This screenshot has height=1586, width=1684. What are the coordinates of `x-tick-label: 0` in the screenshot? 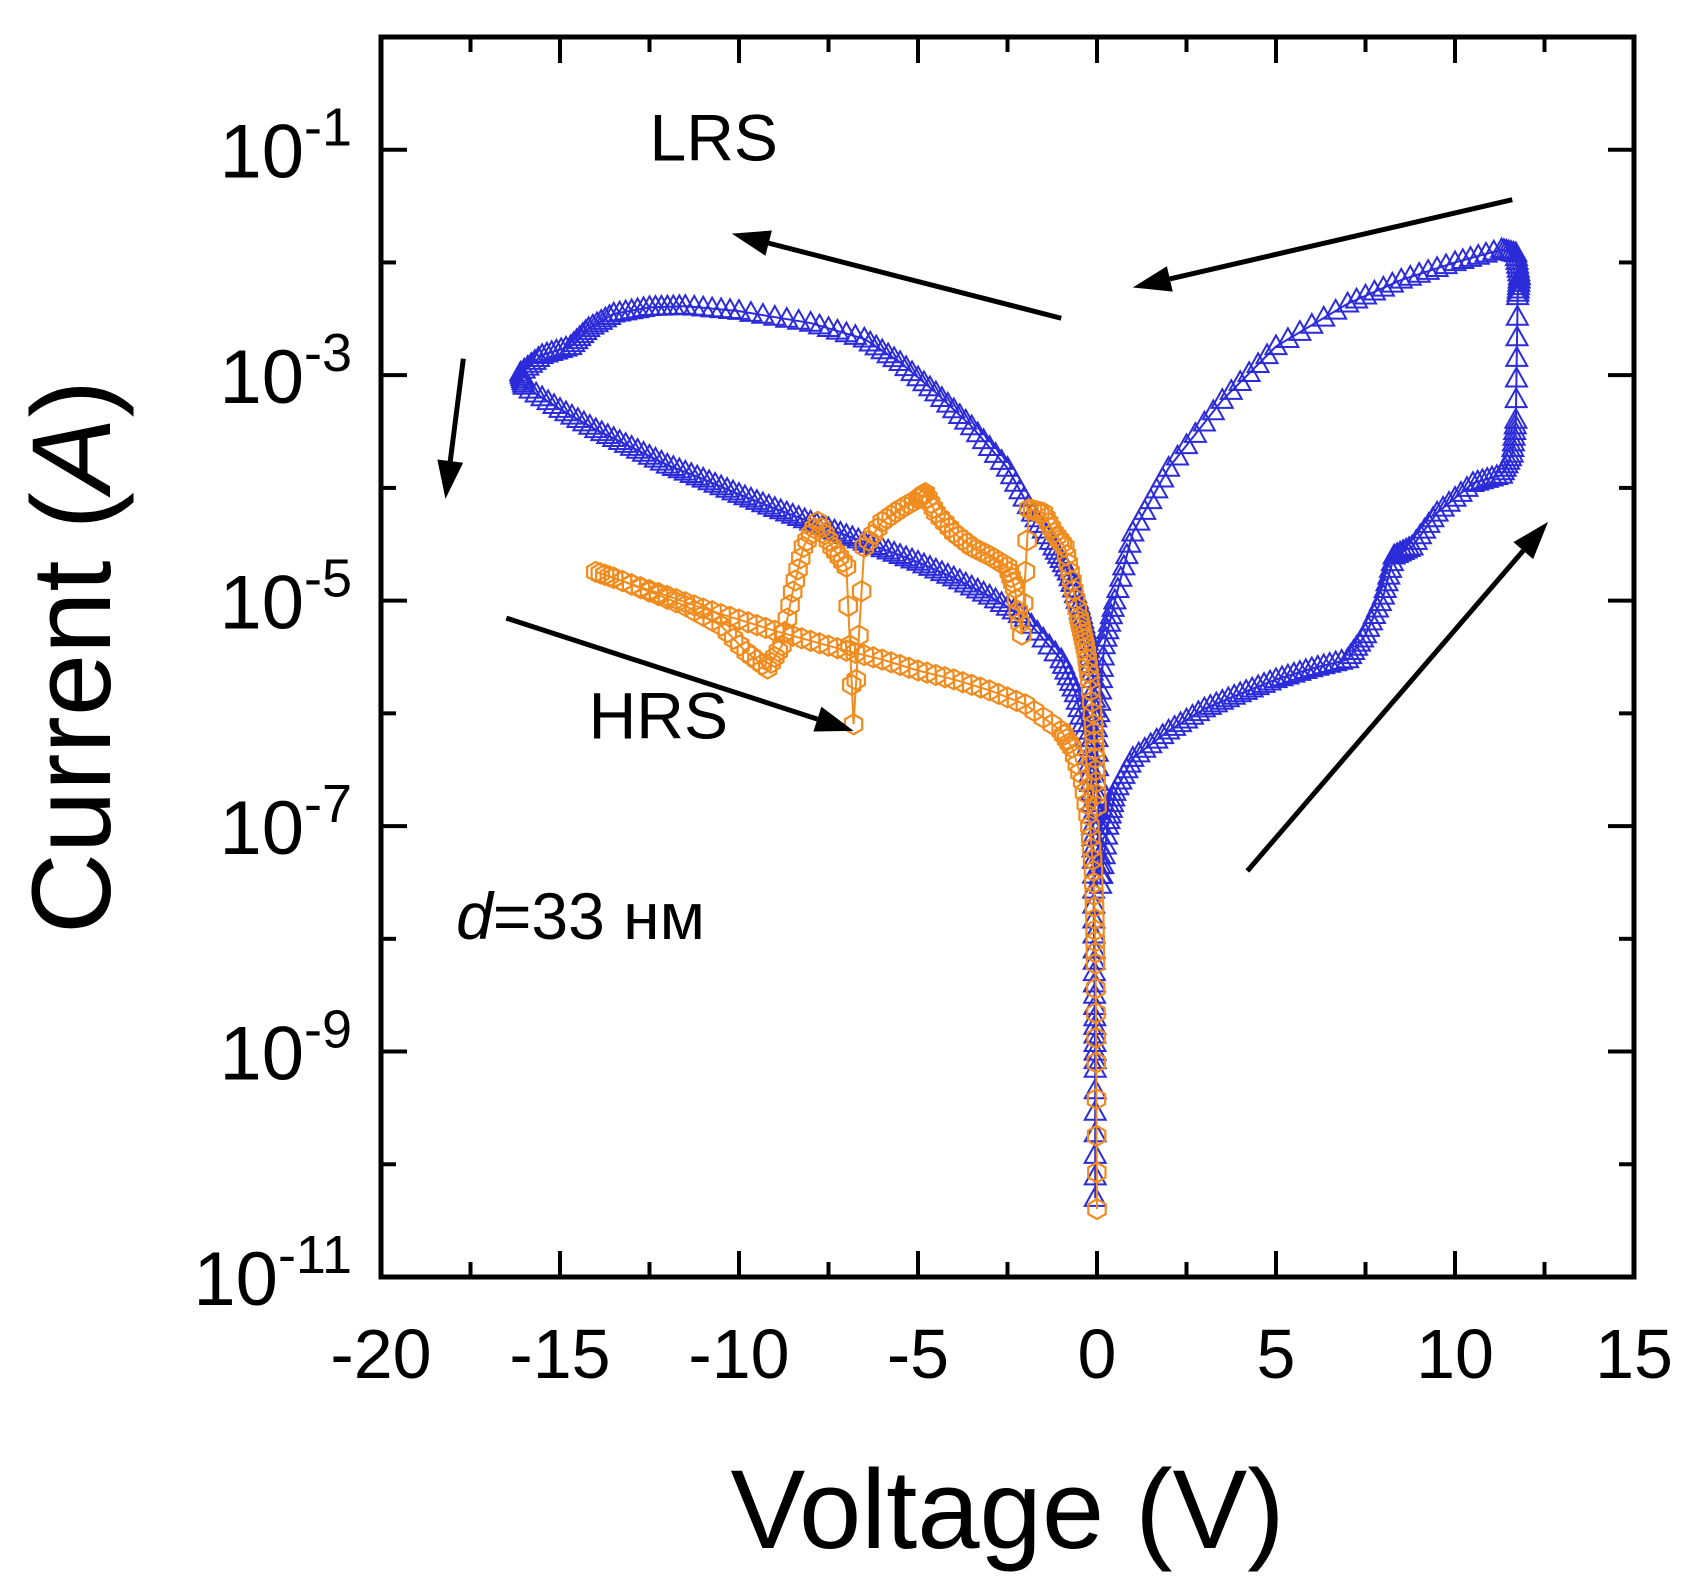 It's located at (1097, 1354).